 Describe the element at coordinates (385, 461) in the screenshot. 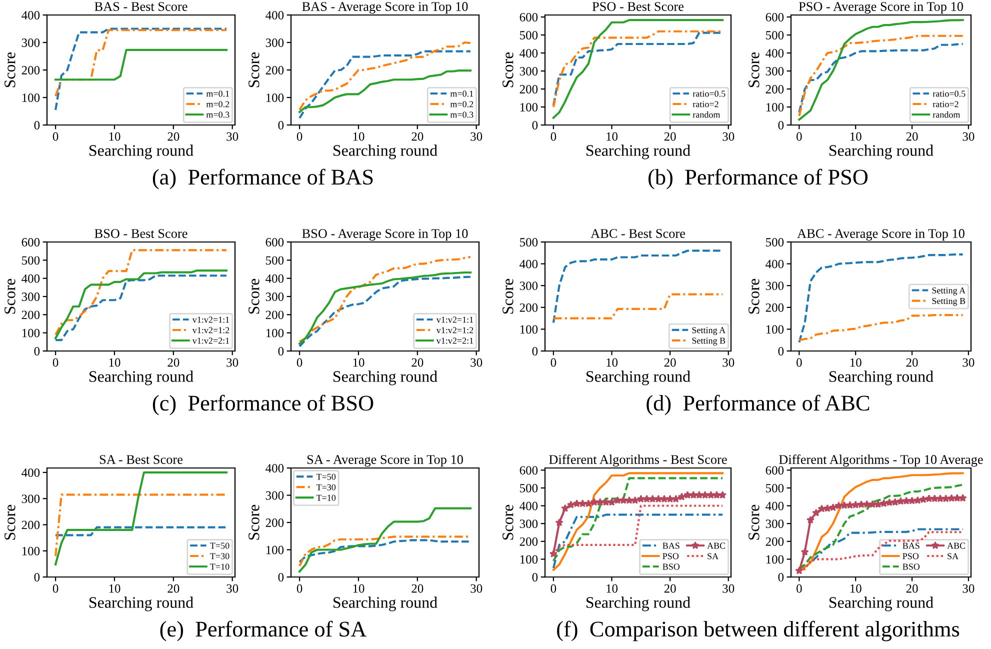

I see `chart-title: SA - Average Score in Top 10` at that location.